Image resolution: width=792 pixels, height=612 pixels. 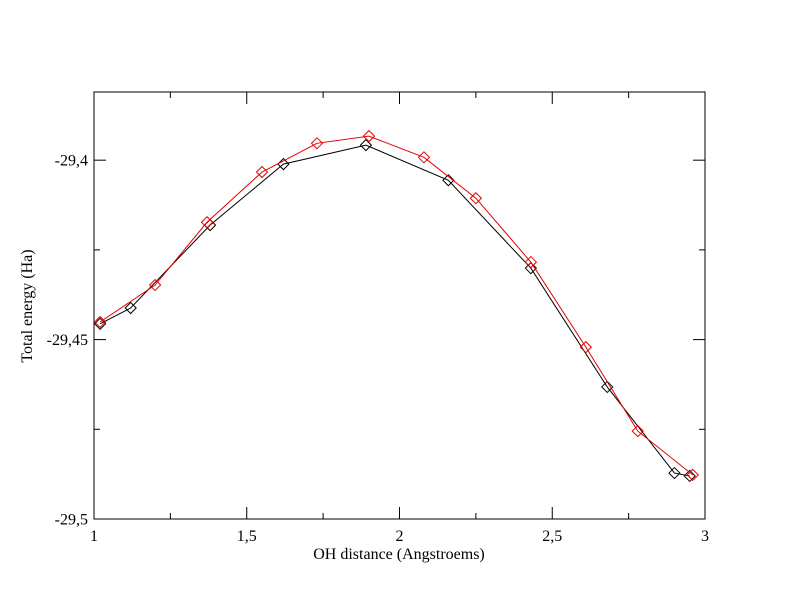 What do you see at coordinates (67, 340) in the screenshot?
I see `y-tick-label: -29,45` at bounding box center [67, 340].